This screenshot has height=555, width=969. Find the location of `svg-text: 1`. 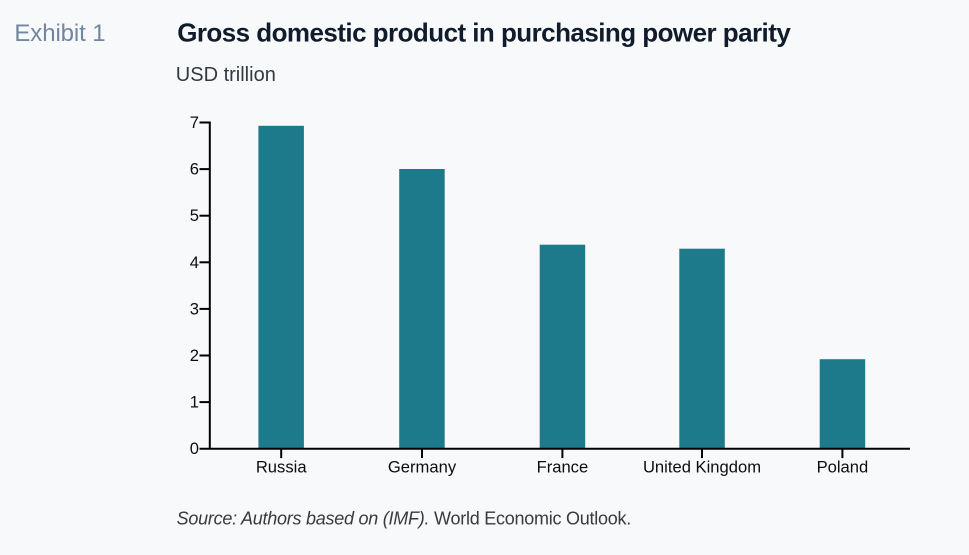

svg-text: 1 is located at coordinates (194, 402).